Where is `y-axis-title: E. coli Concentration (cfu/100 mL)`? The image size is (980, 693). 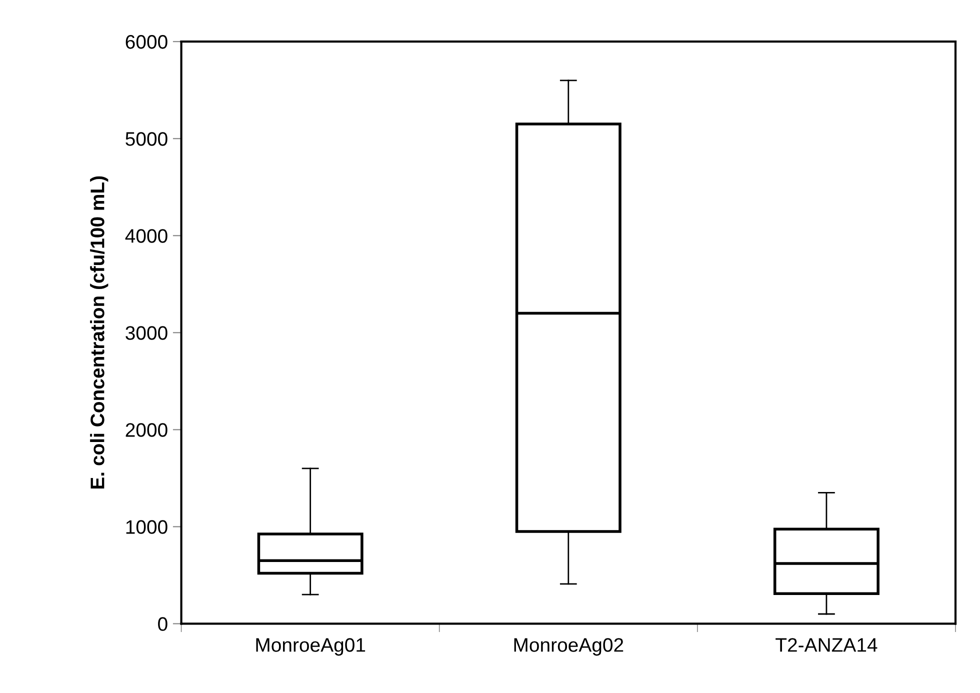 y-axis-title: E. coli Concentration (cfu/100 mL) is located at coordinates (99, 332).